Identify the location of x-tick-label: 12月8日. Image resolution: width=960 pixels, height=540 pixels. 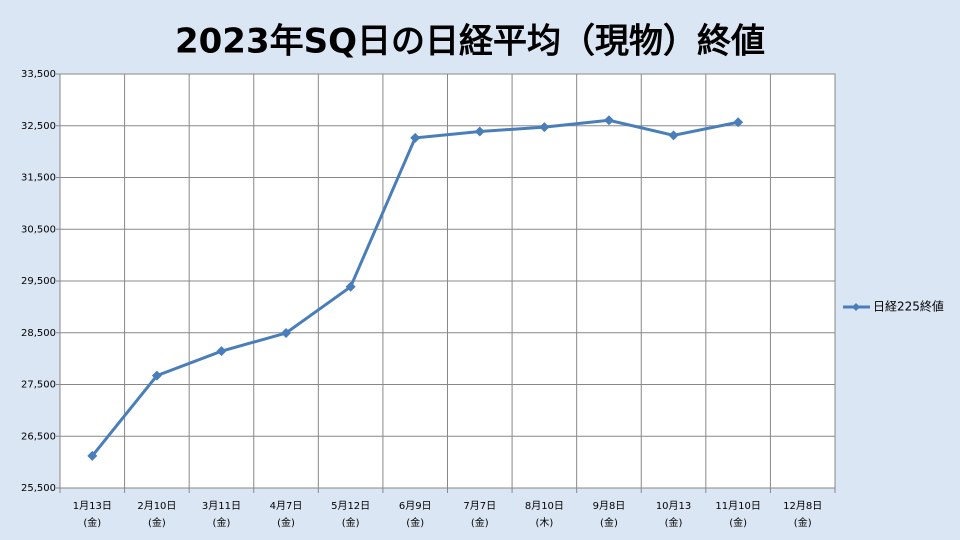
(802, 506).